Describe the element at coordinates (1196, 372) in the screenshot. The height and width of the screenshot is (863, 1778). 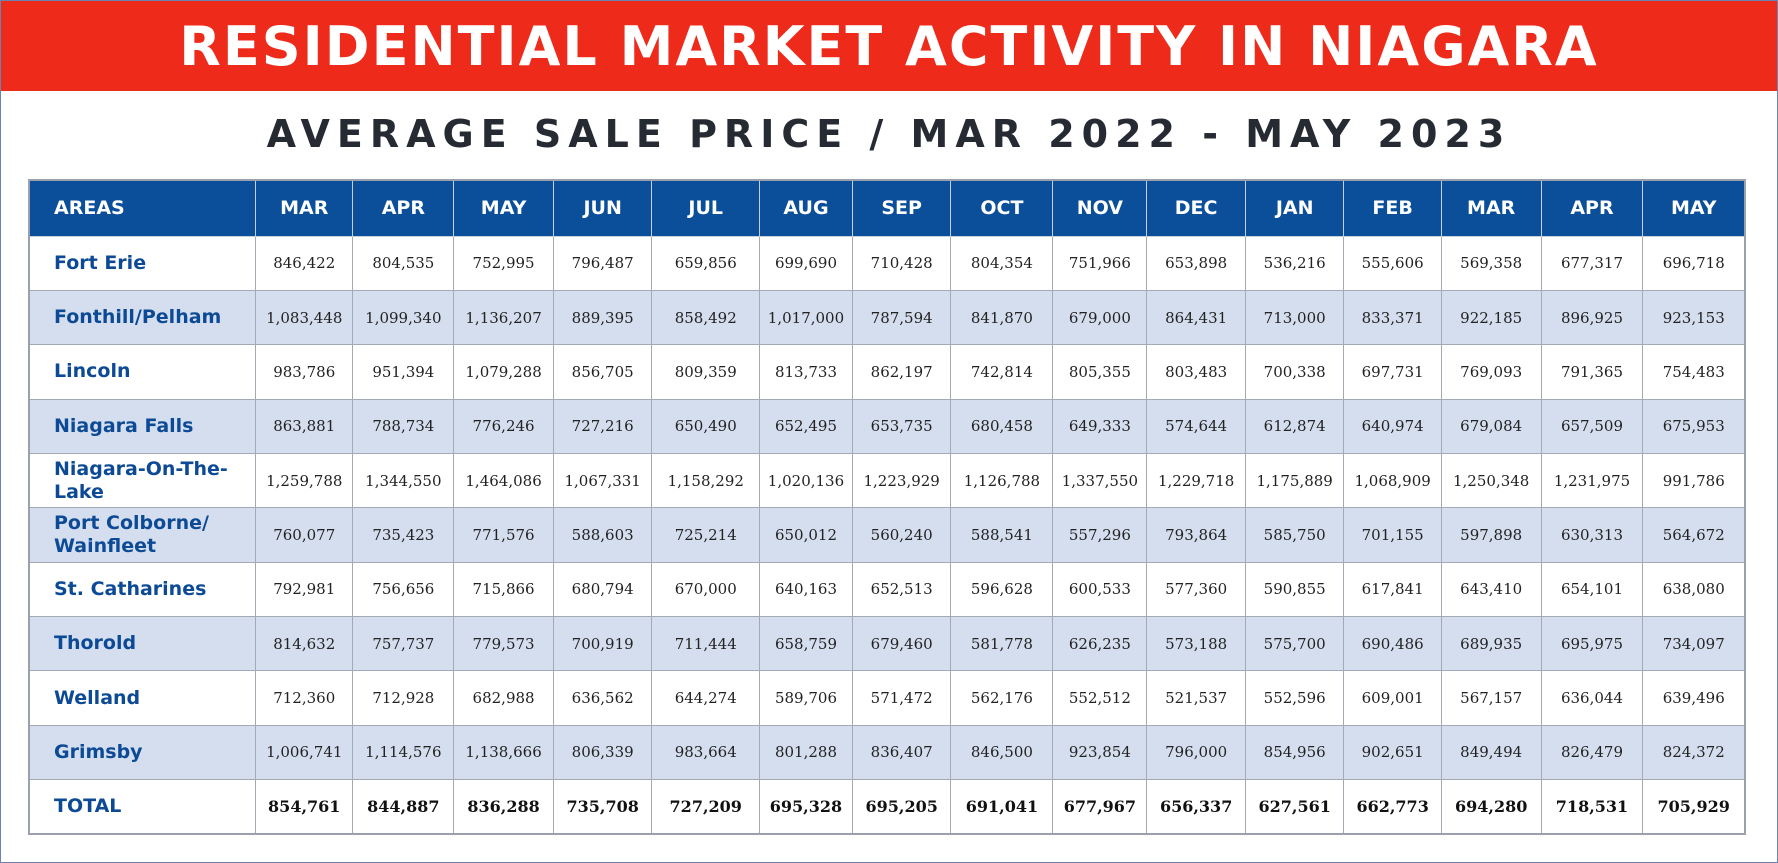
I see `price-cell: 803,483` at that location.